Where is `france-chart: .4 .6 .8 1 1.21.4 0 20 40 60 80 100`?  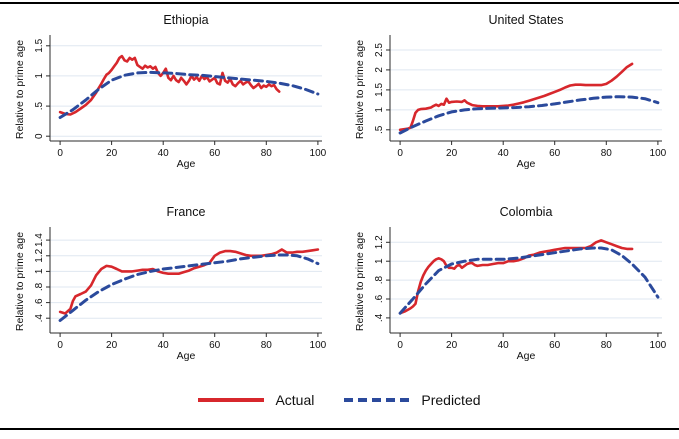
france-chart: .4 .6 .8 1 1.21.4 0 20 40 60 80 100 is located at coordinates (180, 289).